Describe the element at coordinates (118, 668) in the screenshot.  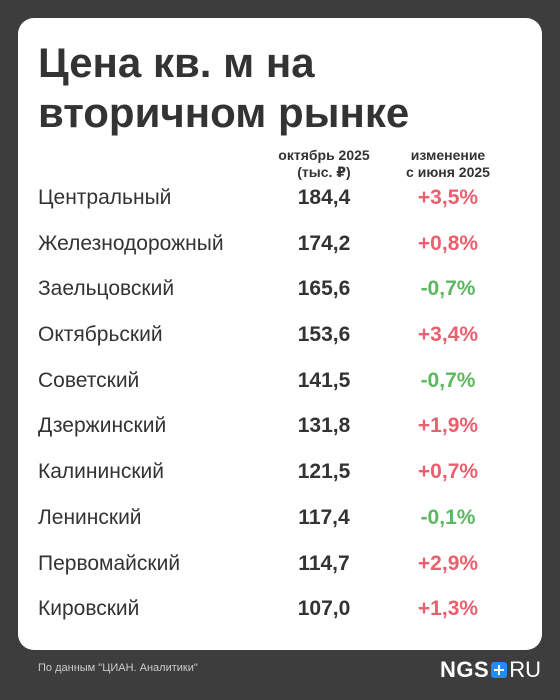
I see `source-note: По данным "ЦИАН. Аналитики"` at that location.